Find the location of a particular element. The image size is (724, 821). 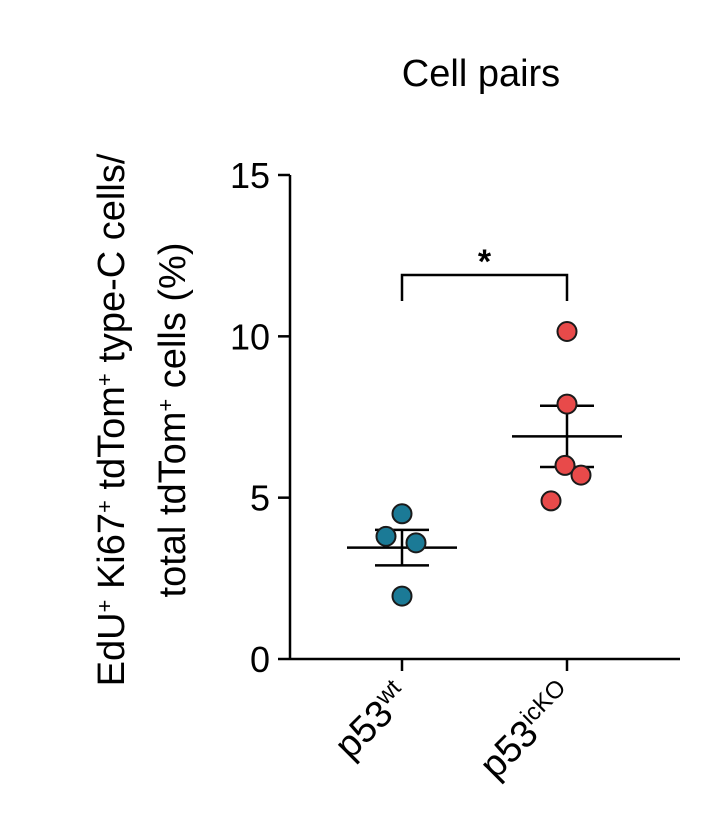

y-tick-label: 5 is located at coordinates (260, 498).